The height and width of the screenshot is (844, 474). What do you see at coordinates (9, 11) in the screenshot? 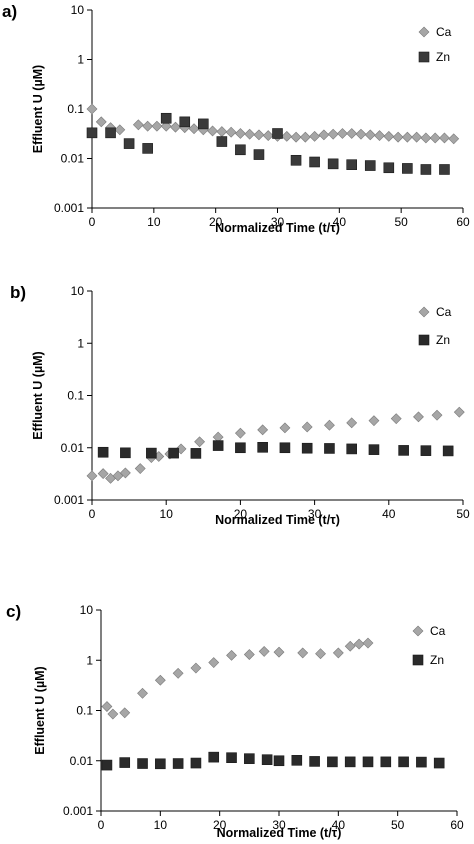
I see `panel-label: a)` at bounding box center [9, 11].